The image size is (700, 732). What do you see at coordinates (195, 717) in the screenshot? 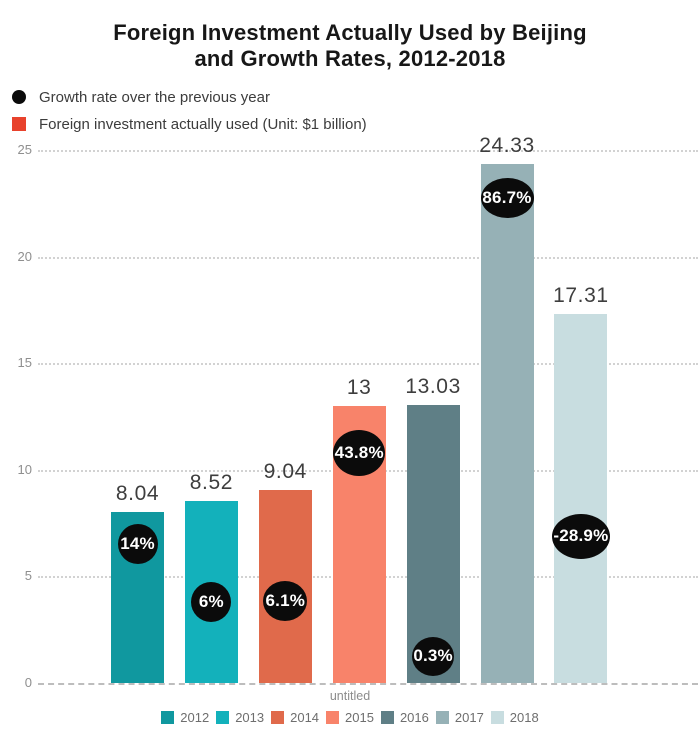
I see `legend-year-2012: 2012` at bounding box center [195, 717].